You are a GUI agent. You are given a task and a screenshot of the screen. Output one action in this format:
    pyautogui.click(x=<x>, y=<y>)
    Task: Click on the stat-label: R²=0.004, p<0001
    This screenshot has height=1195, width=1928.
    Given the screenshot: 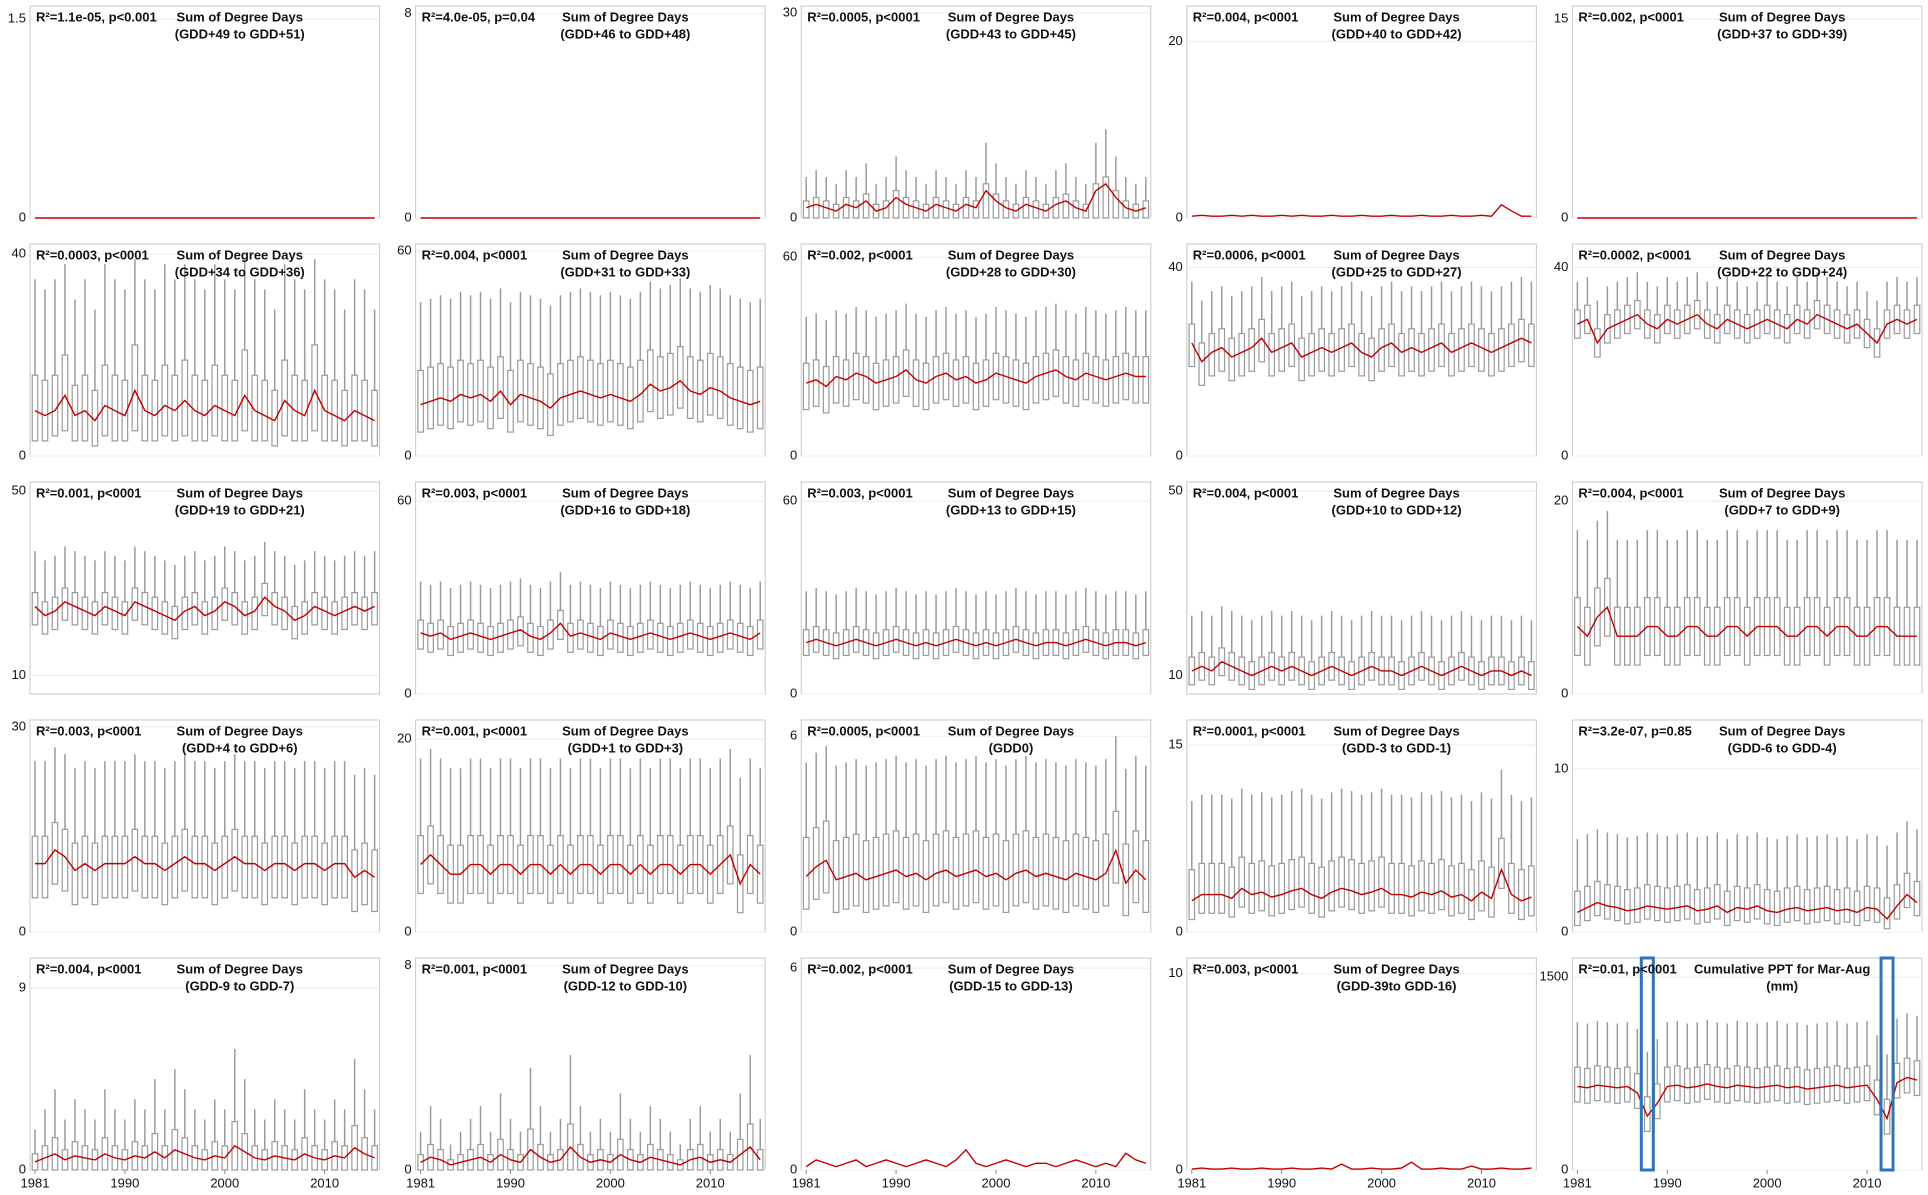 What is the action you would take?
    pyautogui.click(x=1246, y=16)
    